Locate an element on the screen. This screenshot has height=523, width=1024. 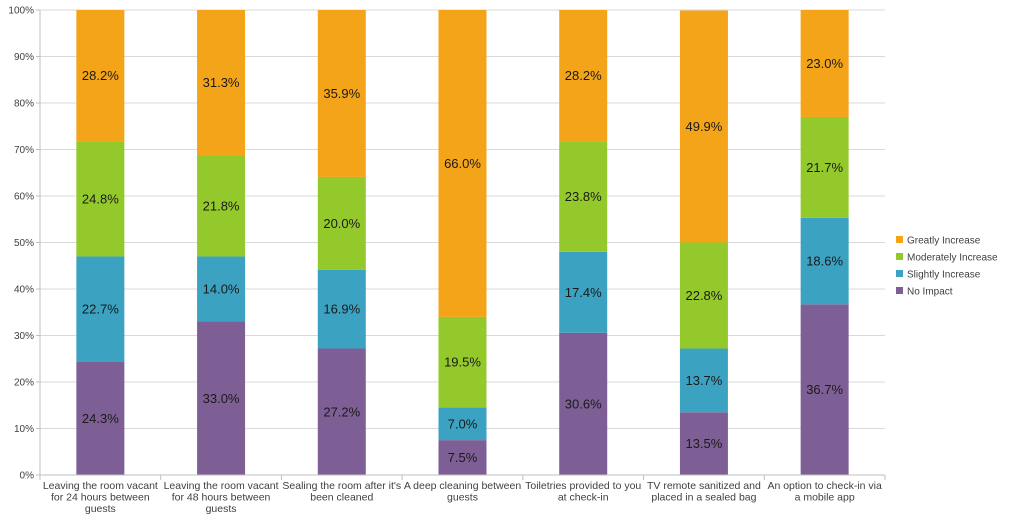
y-tick-label: 70% is located at coordinates (24, 150).